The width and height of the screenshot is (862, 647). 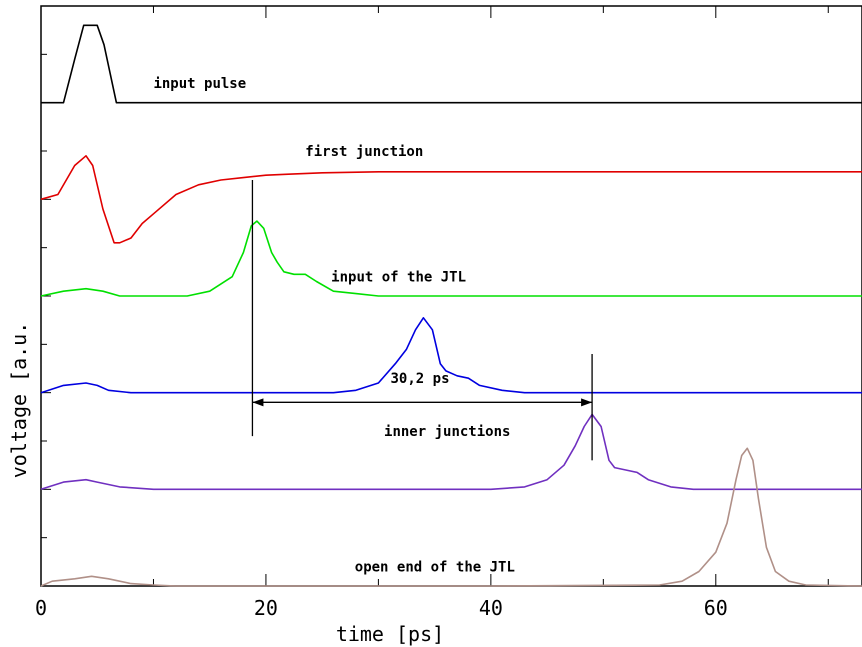 What do you see at coordinates (435, 568) in the screenshot?
I see `curve-label-5: open end of the JTL` at bounding box center [435, 568].